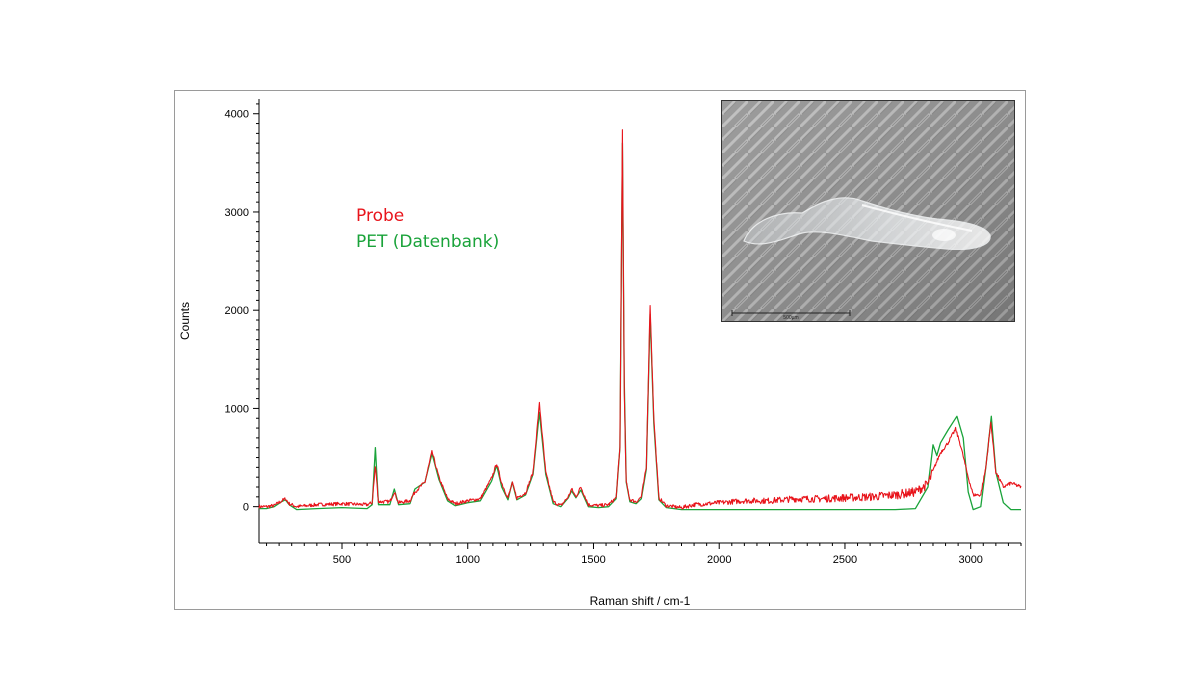  What do you see at coordinates (342, 560) in the screenshot?
I see `x-tick-label: 500` at bounding box center [342, 560].